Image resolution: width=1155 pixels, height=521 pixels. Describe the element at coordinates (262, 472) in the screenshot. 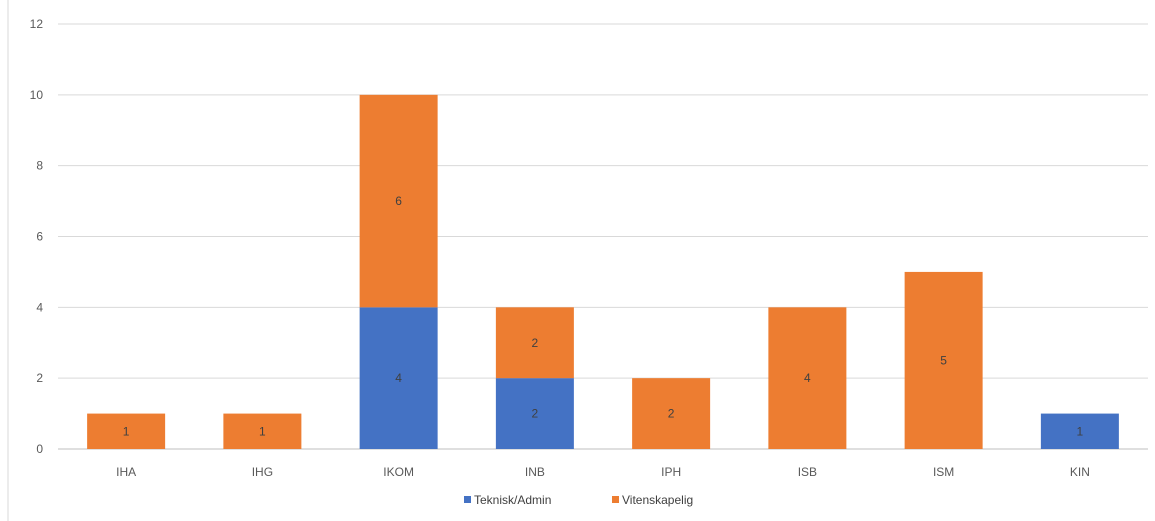

I see `x-tick-label: IHG` at that location.